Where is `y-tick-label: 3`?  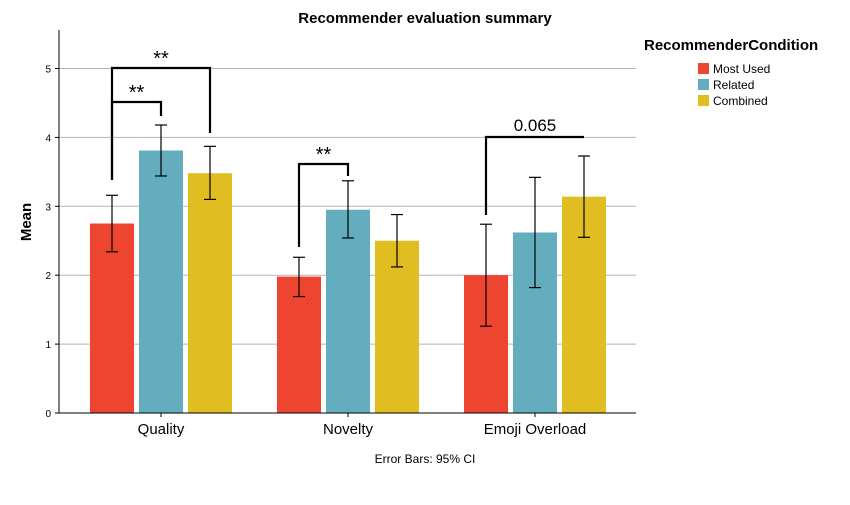
y-tick-label: 3 is located at coordinates (48, 207).